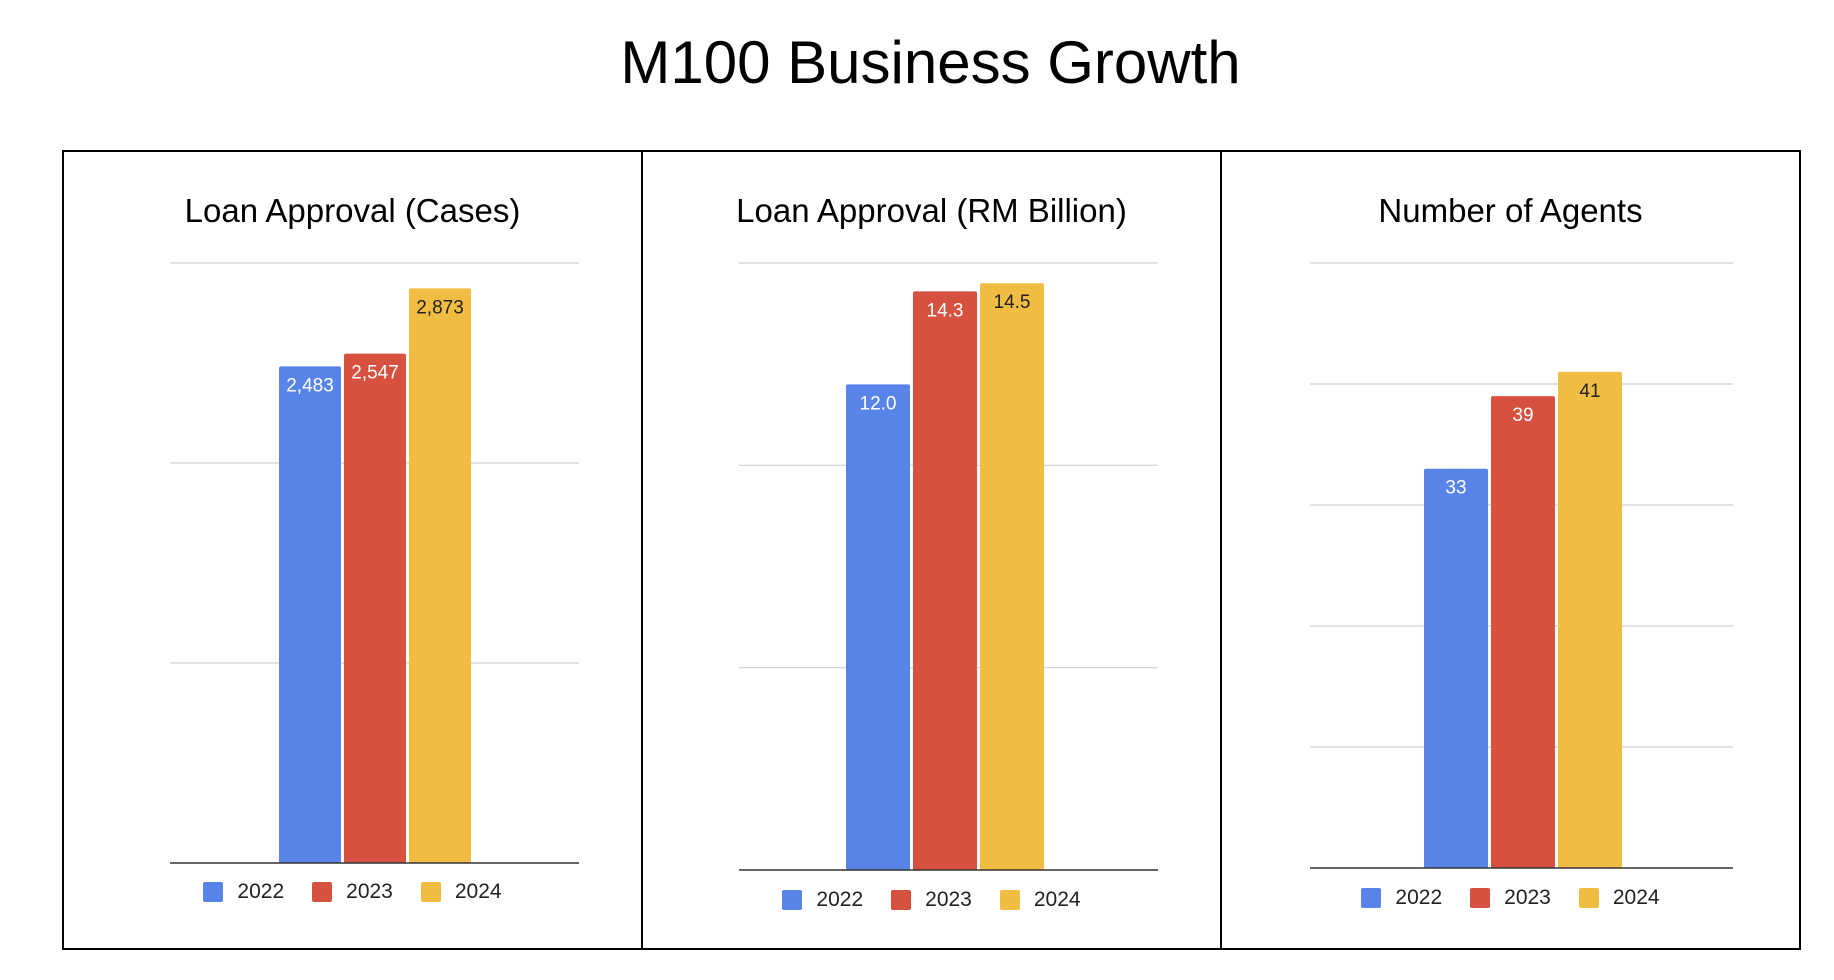 This screenshot has height=980, width=1834. Describe the element at coordinates (375, 373) in the screenshot. I see `data-label: 2,547` at that location.